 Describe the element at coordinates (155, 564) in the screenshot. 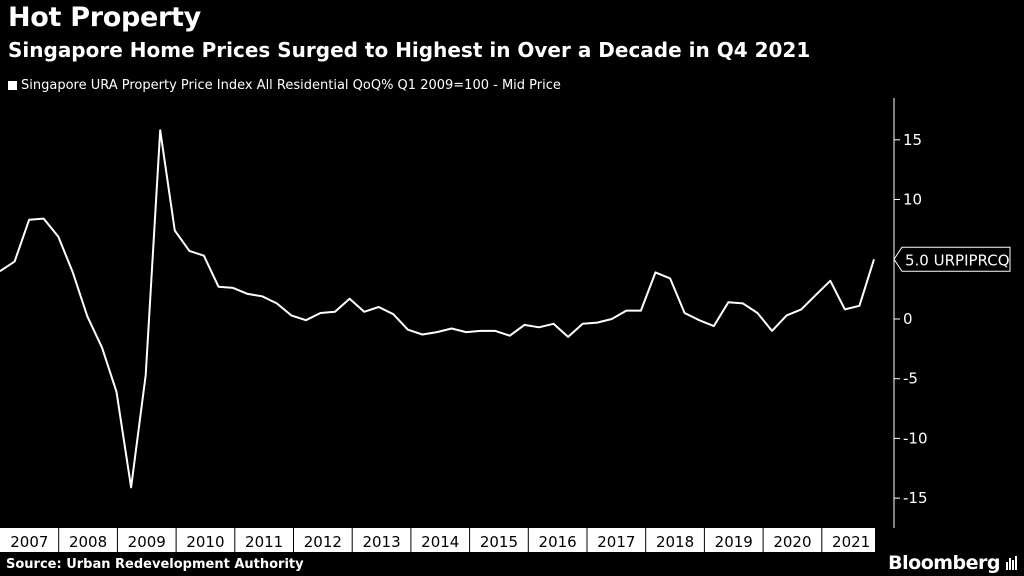

I see `source-note: Source: Urban Redevelopment Authority` at that location.